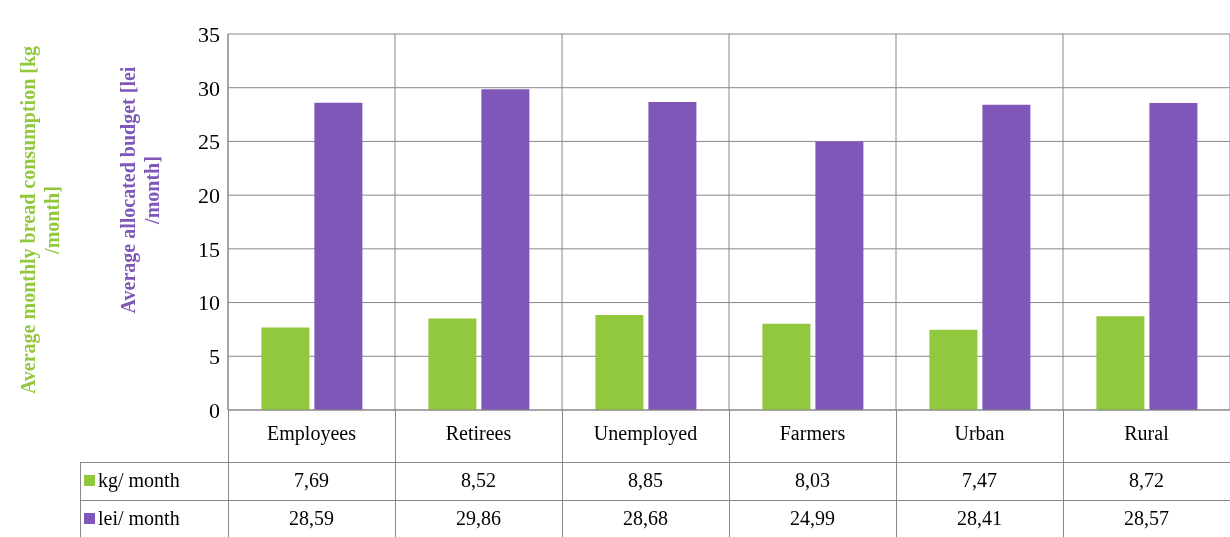 This screenshot has width=1230, height=537. What do you see at coordinates (214, 410) in the screenshot?
I see `y-tick-label: 0` at bounding box center [214, 410].